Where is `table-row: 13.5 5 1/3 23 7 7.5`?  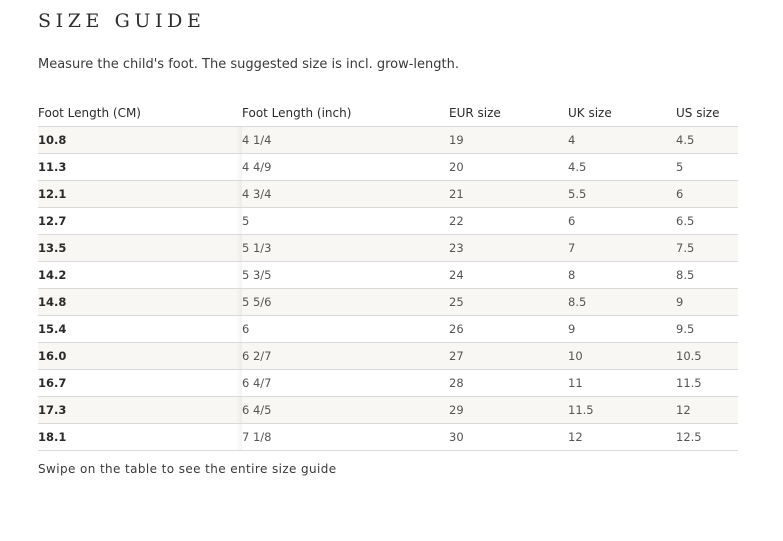
table-row: 13.5 5 1/3 23 7 7.5 is located at coordinates (388, 248).